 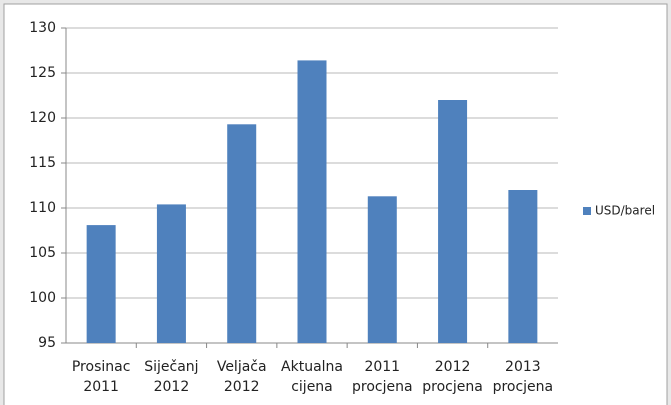 What do you see at coordinates (42, 163) in the screenshot?
I see `y-tick-label: 115` at bounding box center [42, 163].